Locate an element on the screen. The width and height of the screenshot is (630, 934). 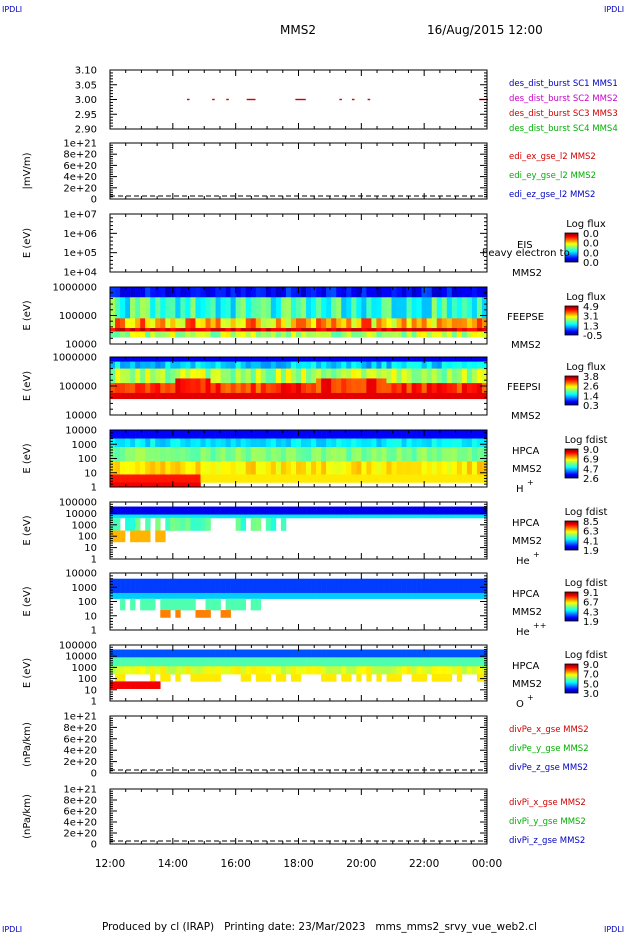
y-tick-label: 1000 is located at coordinates (84, 525).